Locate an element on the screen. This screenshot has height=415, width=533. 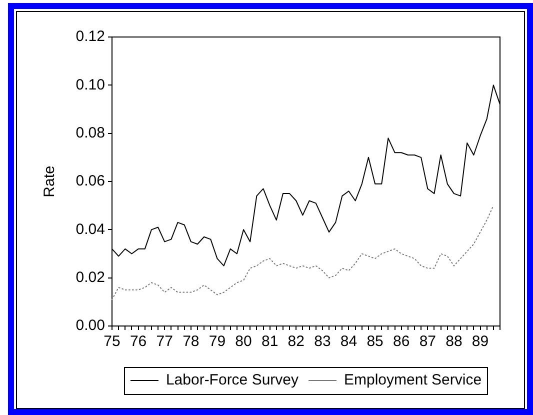
y-tick-label: 0.04 is located at coordinates (90, 229).